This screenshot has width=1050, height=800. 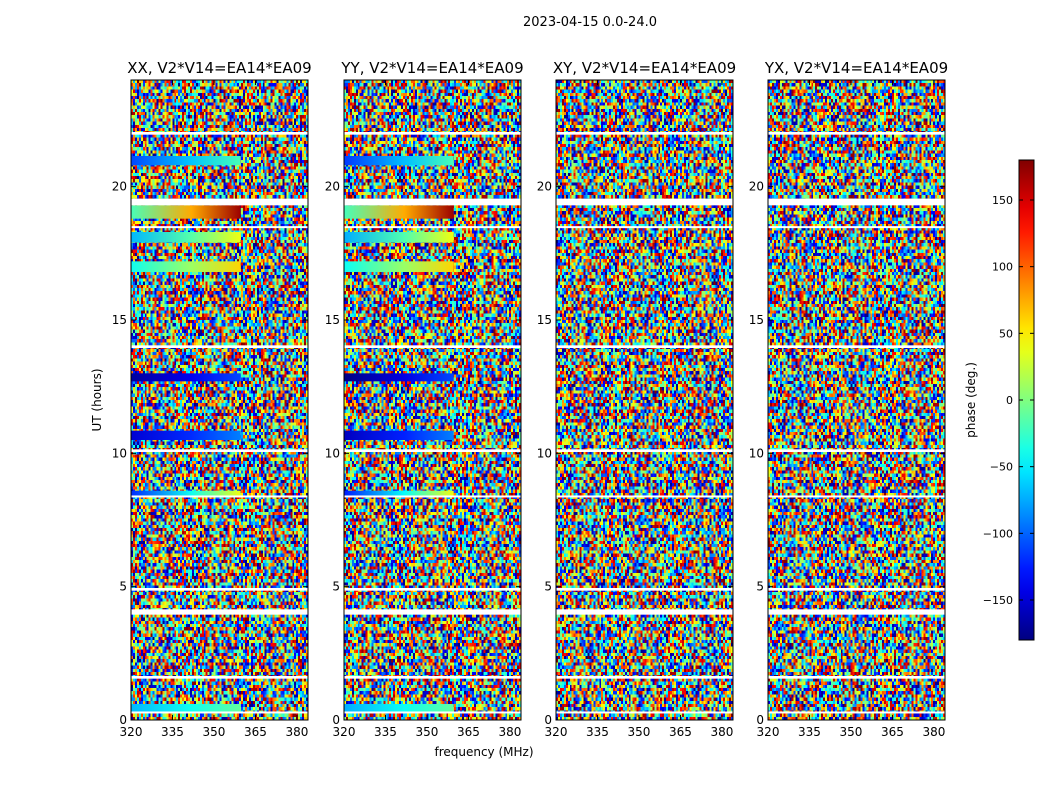 I want to click on figure-suptitle: 2023-04-15 0.0-24.0, so click(x=590, y=22).